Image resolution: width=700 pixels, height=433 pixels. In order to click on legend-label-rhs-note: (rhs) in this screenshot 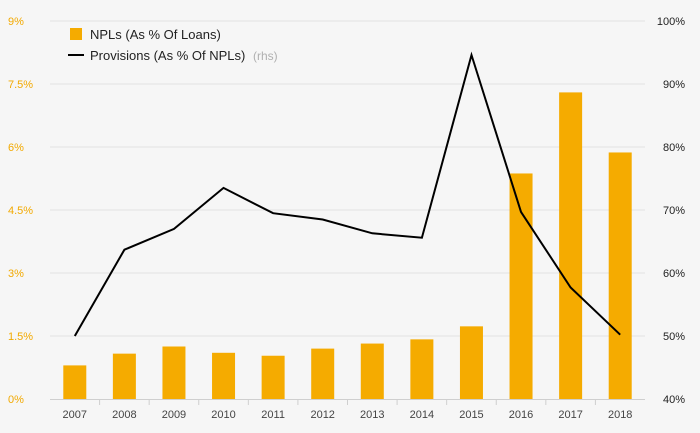, I will do `click(265, 56)`.